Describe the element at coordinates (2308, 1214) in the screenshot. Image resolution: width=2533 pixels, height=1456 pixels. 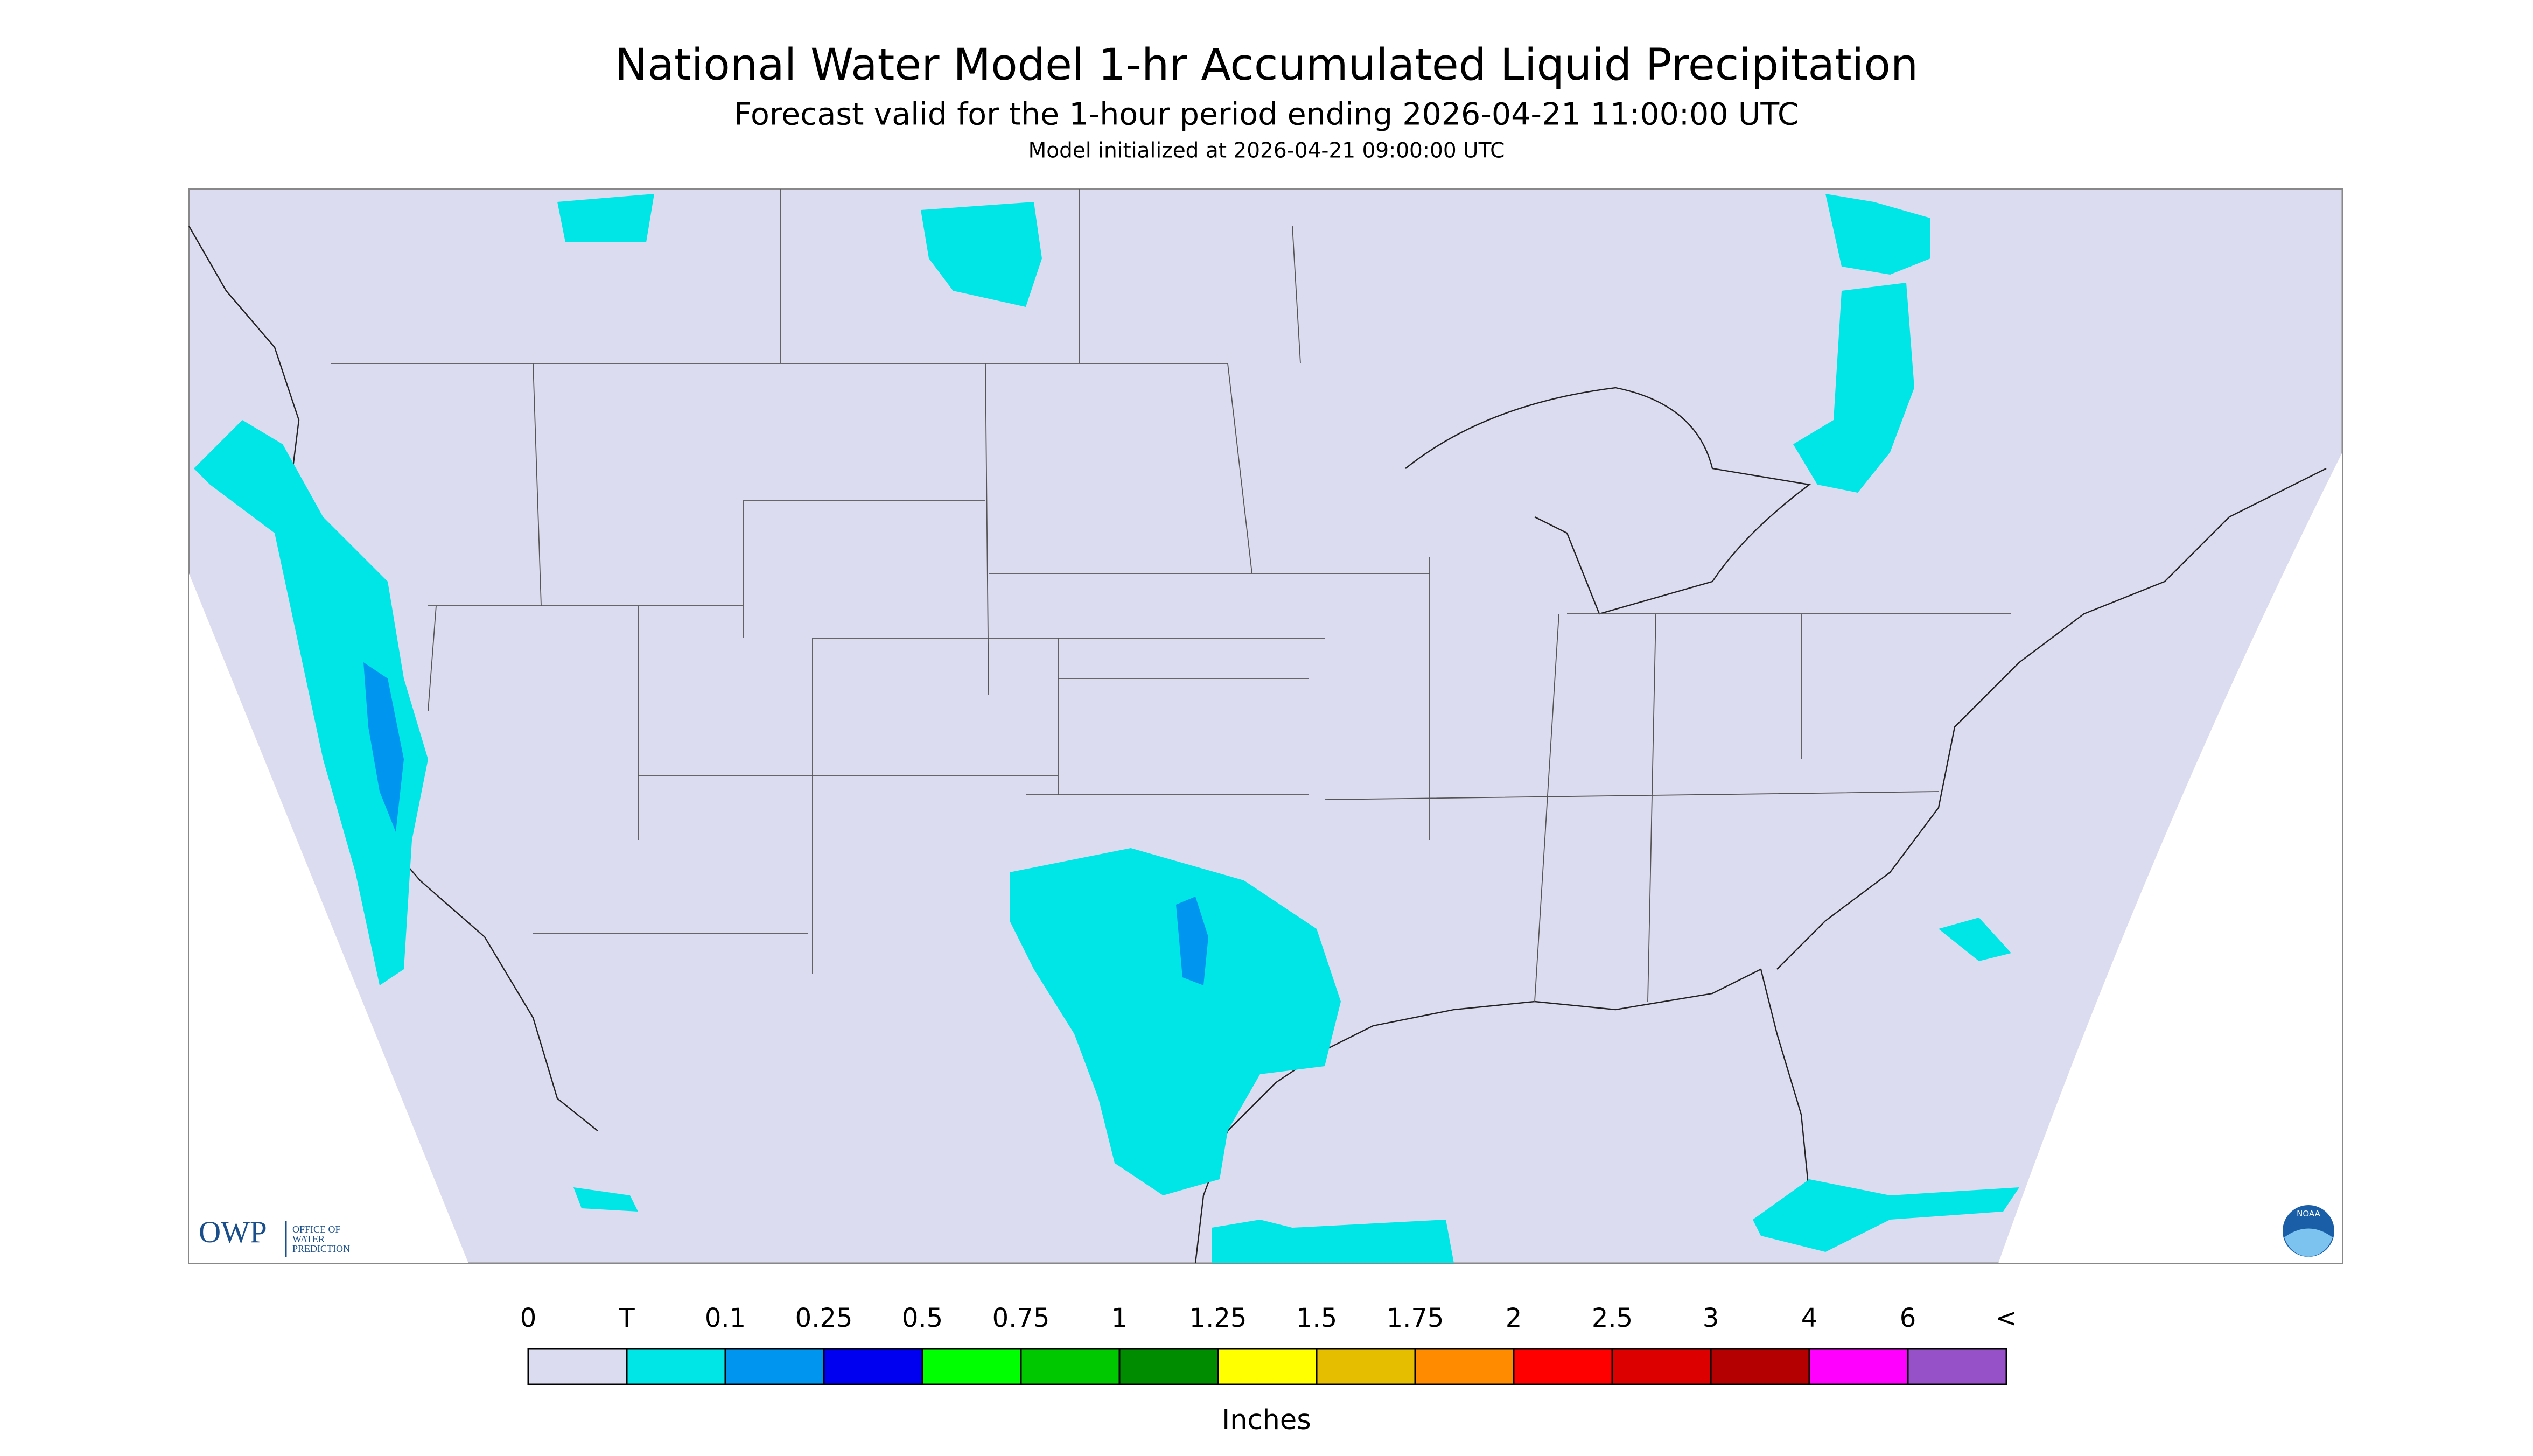
I see `badge-text: NOAA` at that location.